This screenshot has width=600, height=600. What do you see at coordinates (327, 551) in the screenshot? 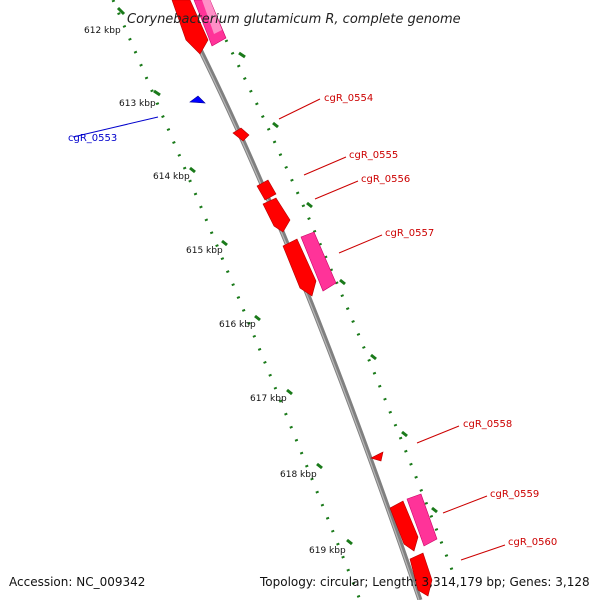
I see `tick-label-619: 619 kbp` at bounding box center [327, 551].